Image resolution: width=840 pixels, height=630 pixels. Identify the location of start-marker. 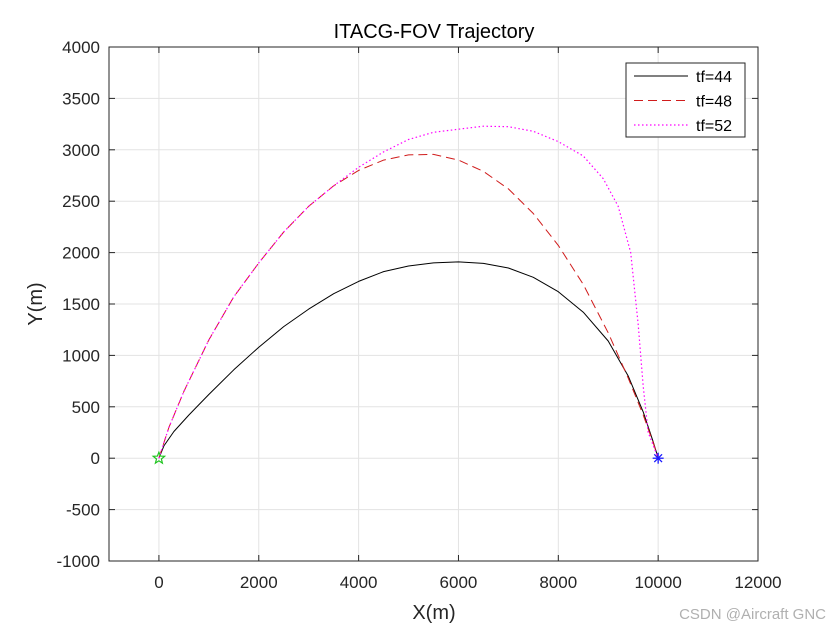
(159, 457).